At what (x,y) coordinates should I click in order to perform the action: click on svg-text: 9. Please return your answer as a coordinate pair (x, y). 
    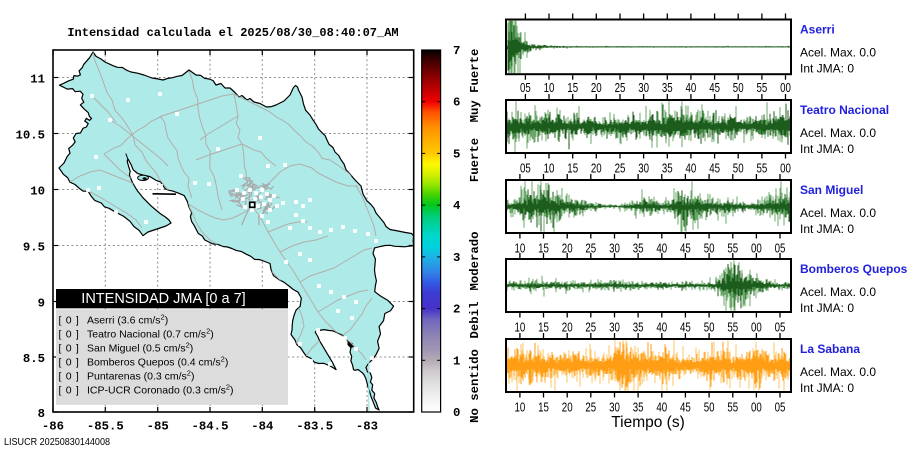
    Looking at the image, I should click on (41, 304).